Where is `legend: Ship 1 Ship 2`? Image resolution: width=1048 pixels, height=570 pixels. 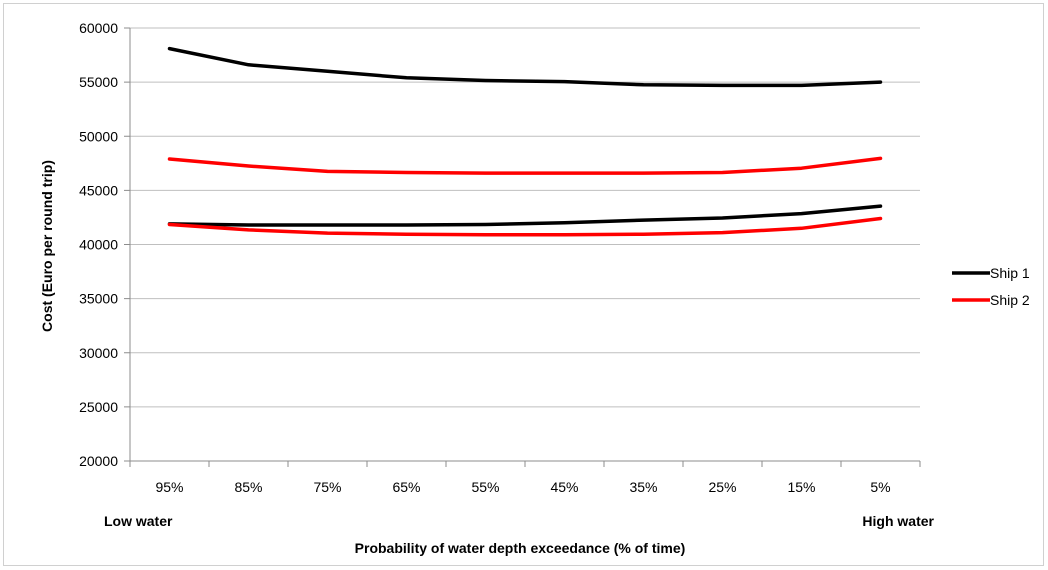
legend: Ship 1 Ship 2 is located at coordinates (991, 286).